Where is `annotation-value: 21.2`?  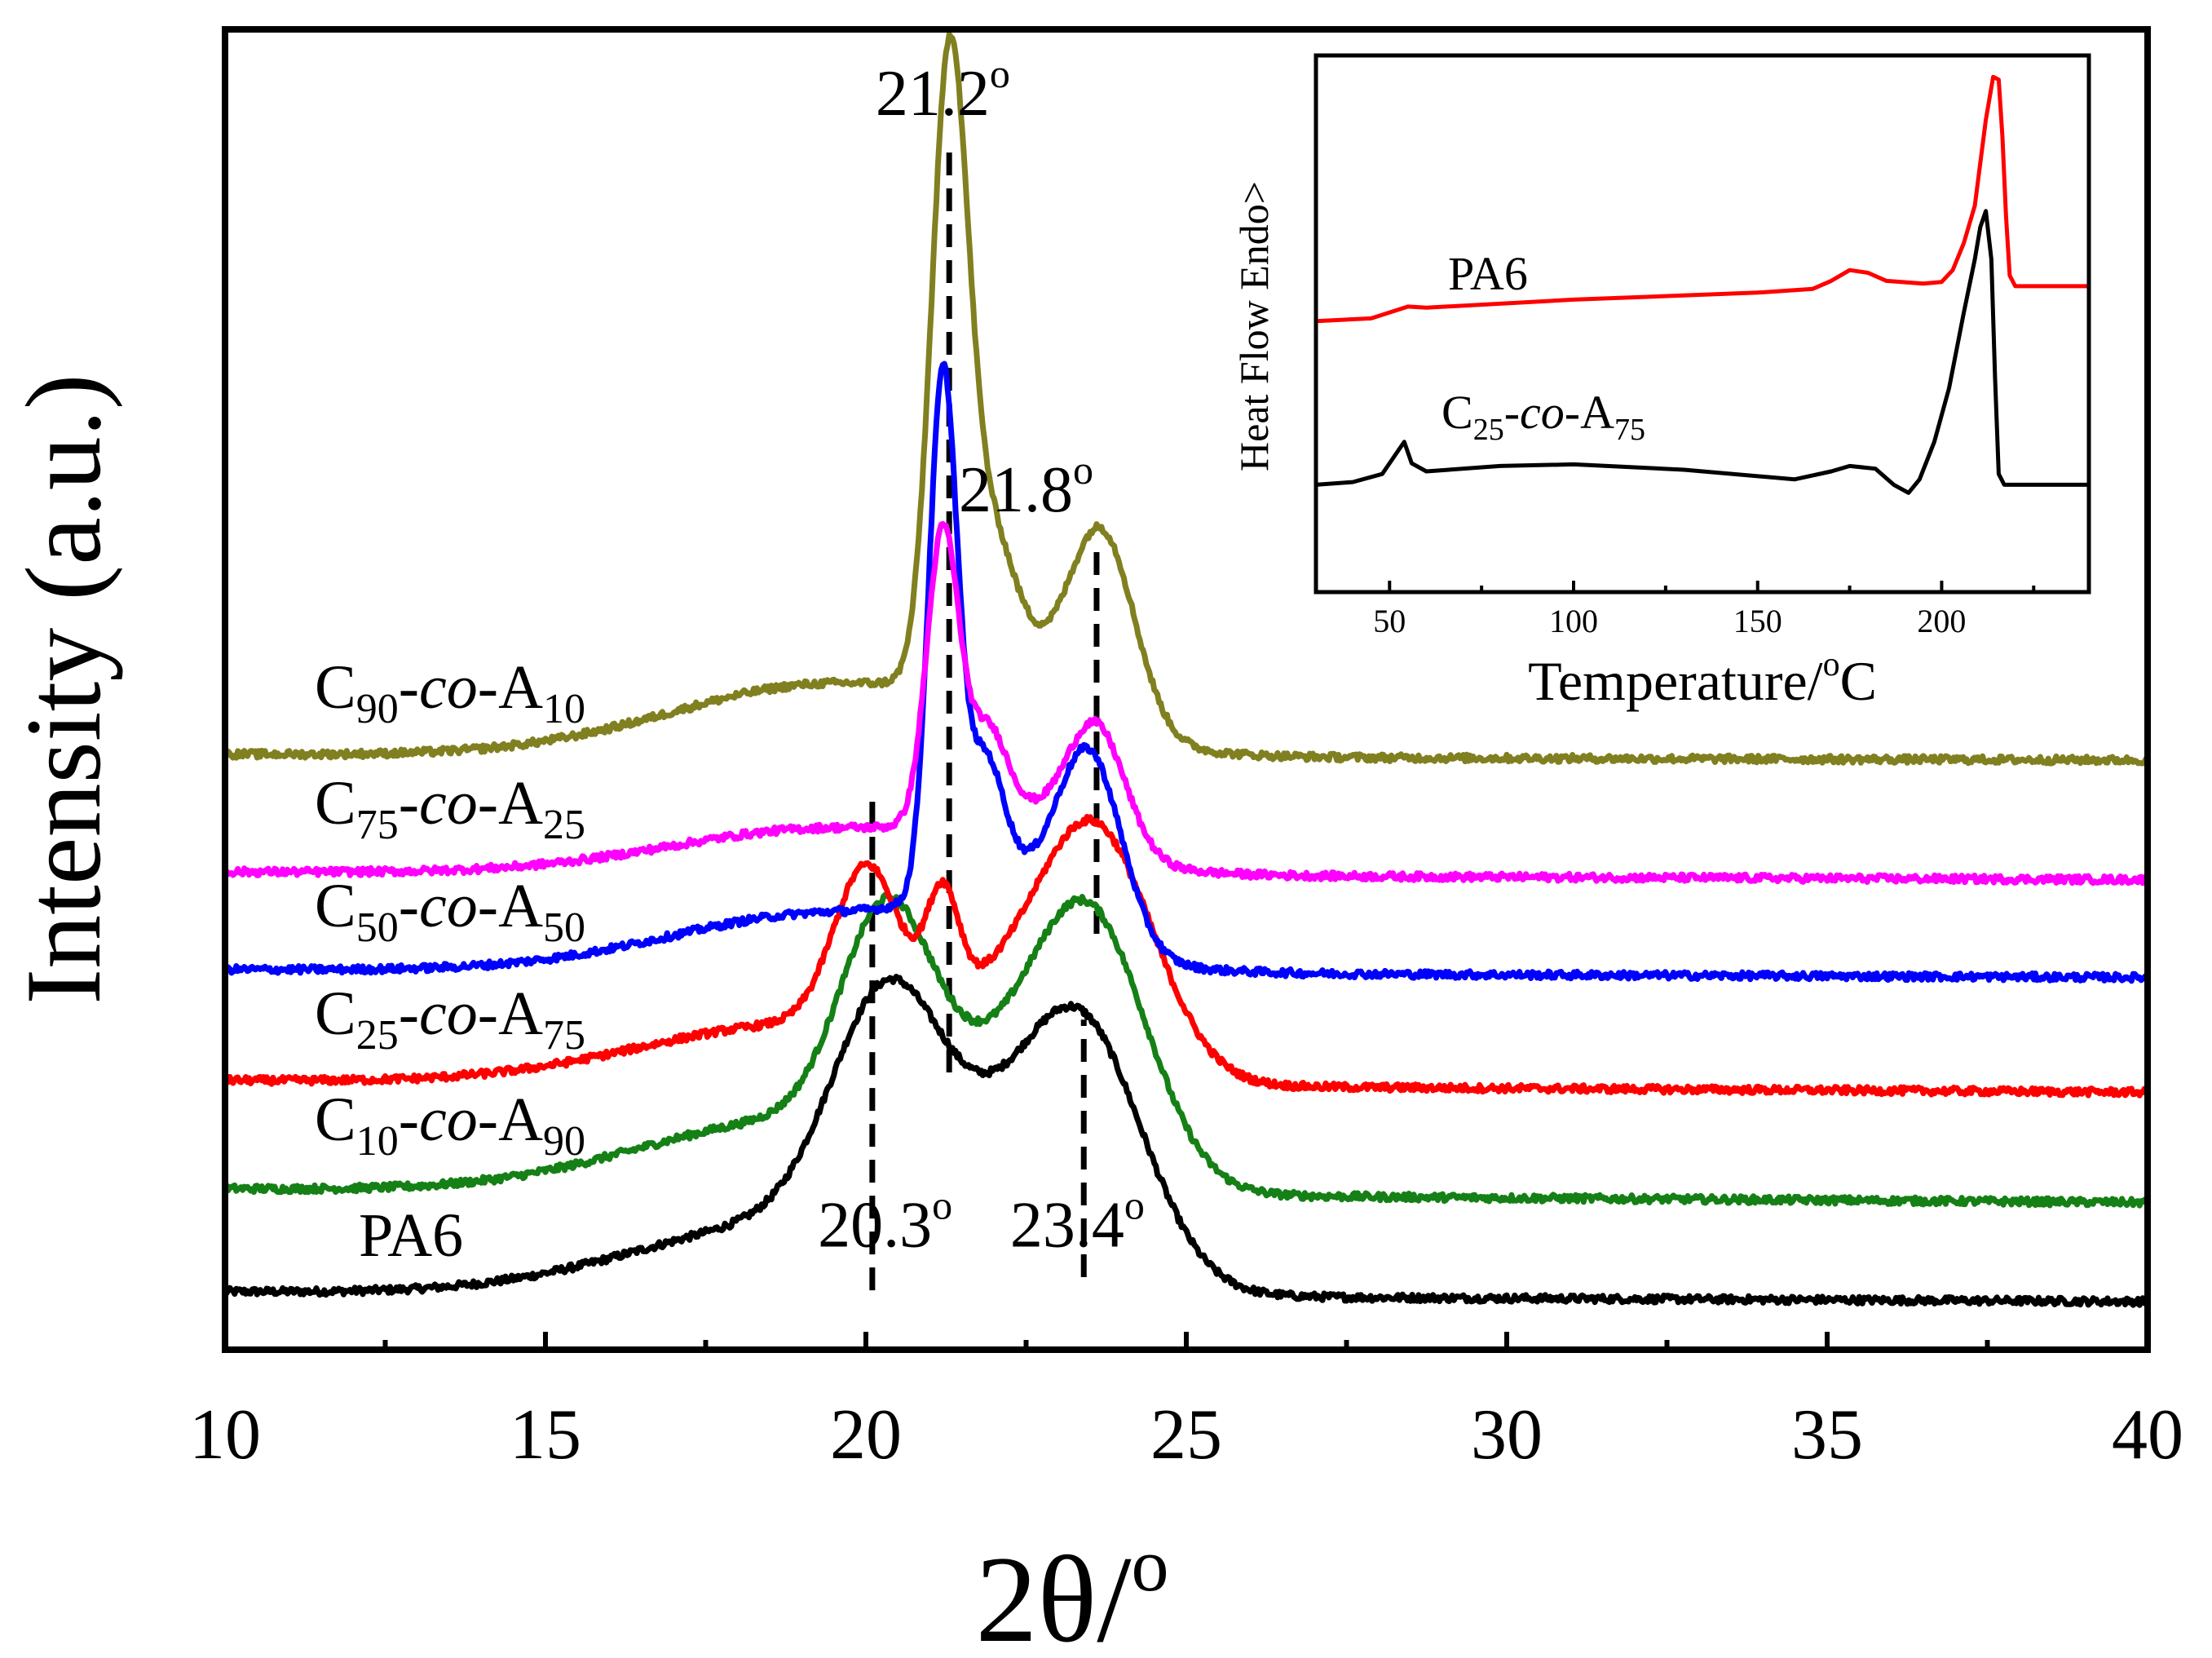 annotation-value: 21.2 is located at coordinates (933, 94).